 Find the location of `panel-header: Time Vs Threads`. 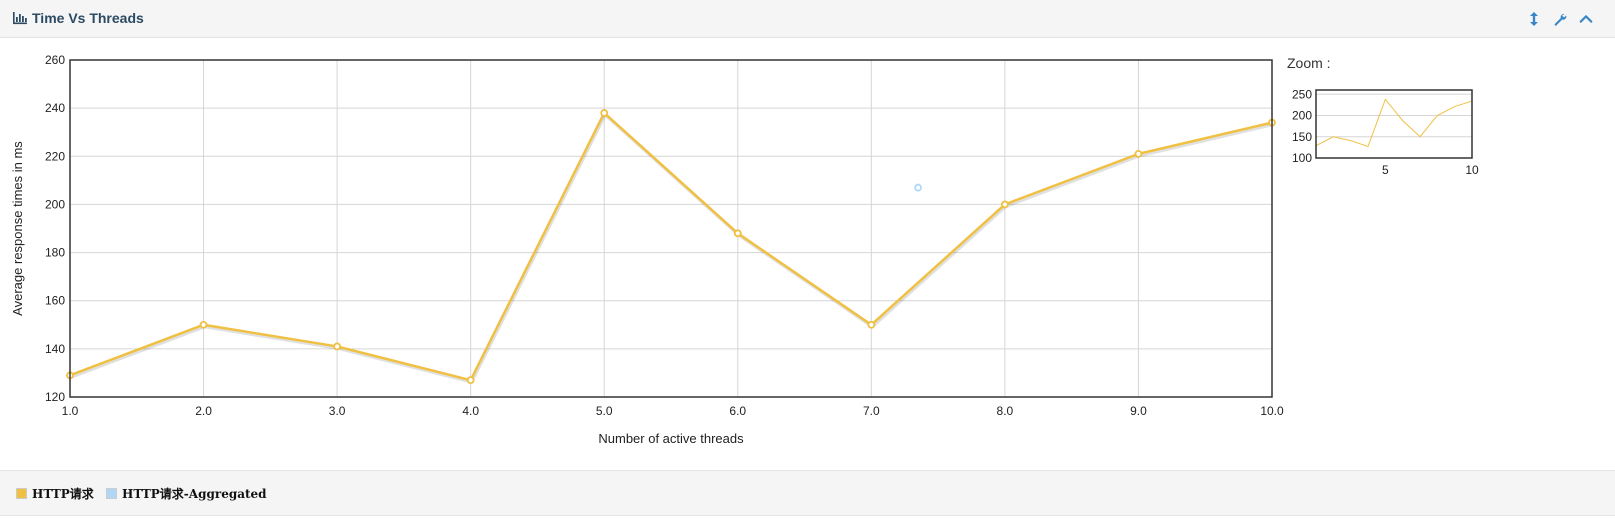

panel-header: Time Vs Threads is located at coordinates (807, 19).